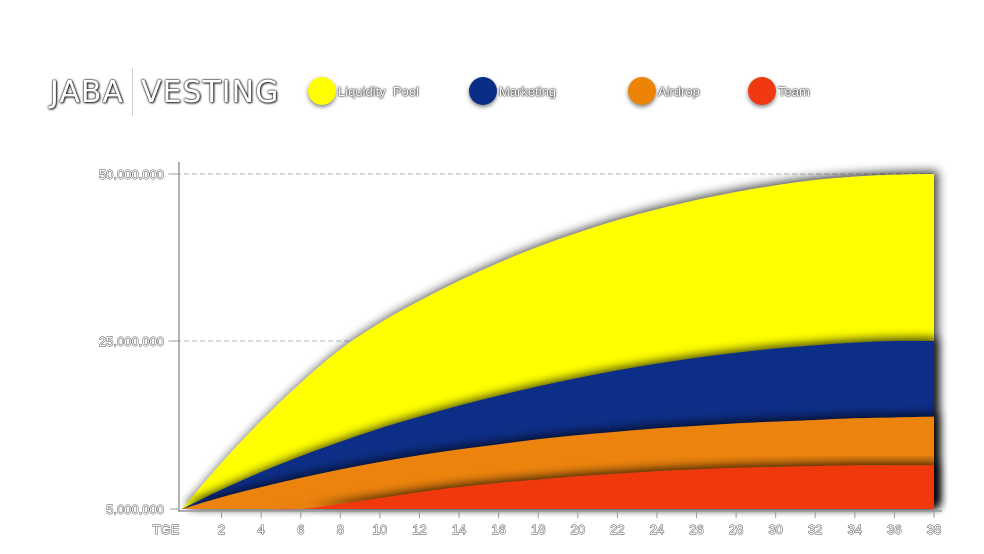  Describe the element at coordinates (131, 341) in the screenshot. I see `y-tick-label-1: 25.000.000` at that location.